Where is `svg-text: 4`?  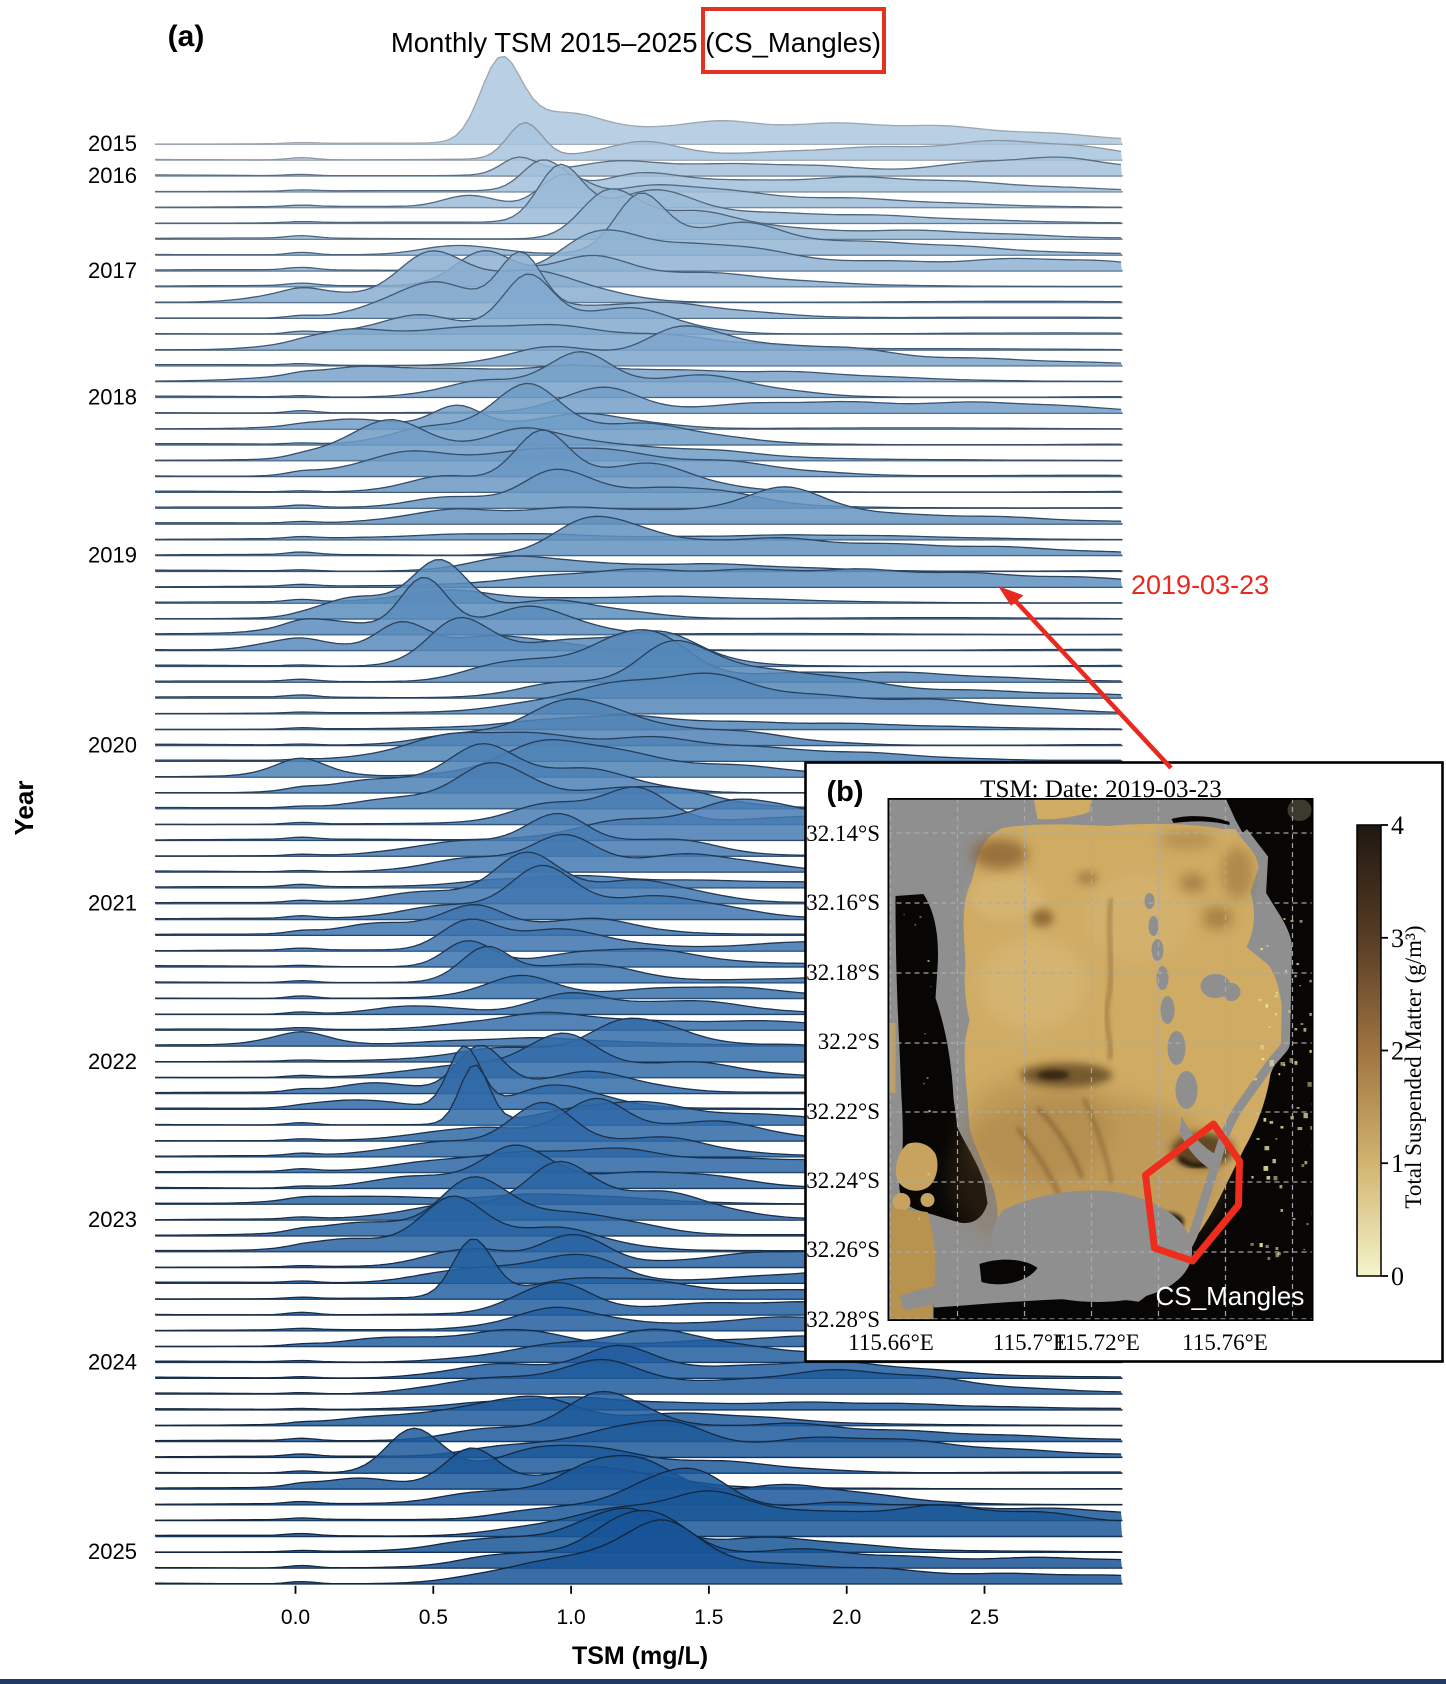 svg-text: 4 is located at coordinates (1397, 825).